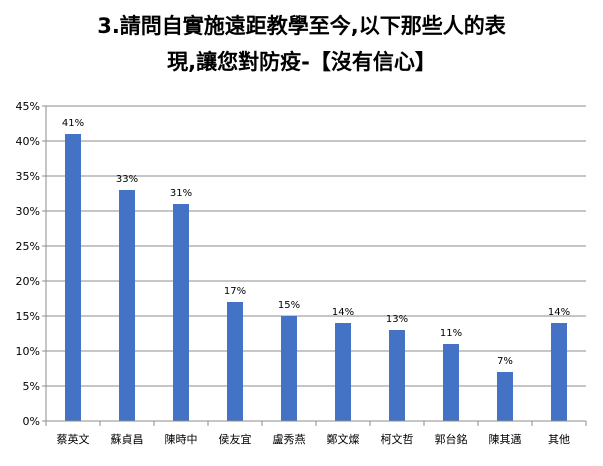 This screenshot has width=603, height=466. I want to click on data-label: 7%, so click(505, 361).